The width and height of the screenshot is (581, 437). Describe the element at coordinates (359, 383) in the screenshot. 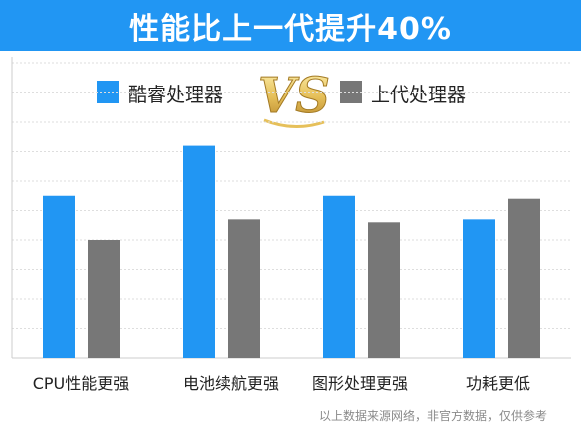

I see `category-label-graphics: 图形处理更强` at that location.